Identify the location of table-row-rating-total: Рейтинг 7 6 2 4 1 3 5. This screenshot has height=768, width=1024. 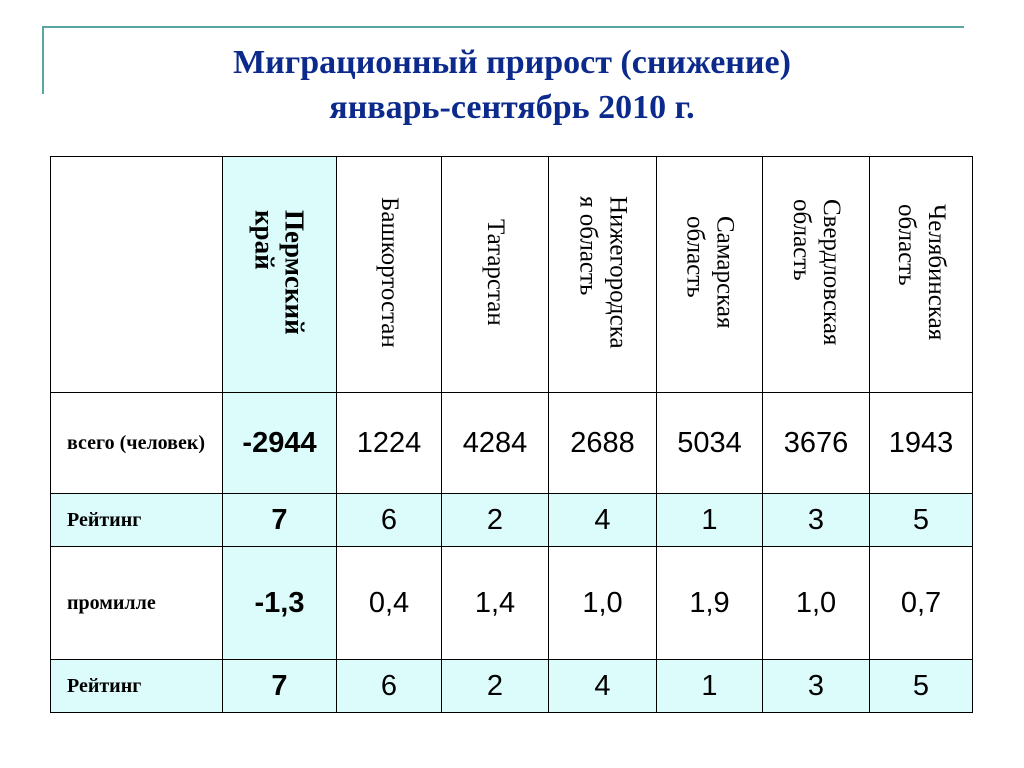
(511, 520).